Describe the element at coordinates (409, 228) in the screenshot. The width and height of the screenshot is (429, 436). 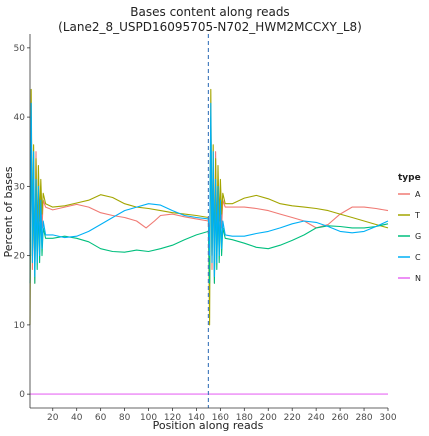
I see `legend: type A T G C N` at that location.